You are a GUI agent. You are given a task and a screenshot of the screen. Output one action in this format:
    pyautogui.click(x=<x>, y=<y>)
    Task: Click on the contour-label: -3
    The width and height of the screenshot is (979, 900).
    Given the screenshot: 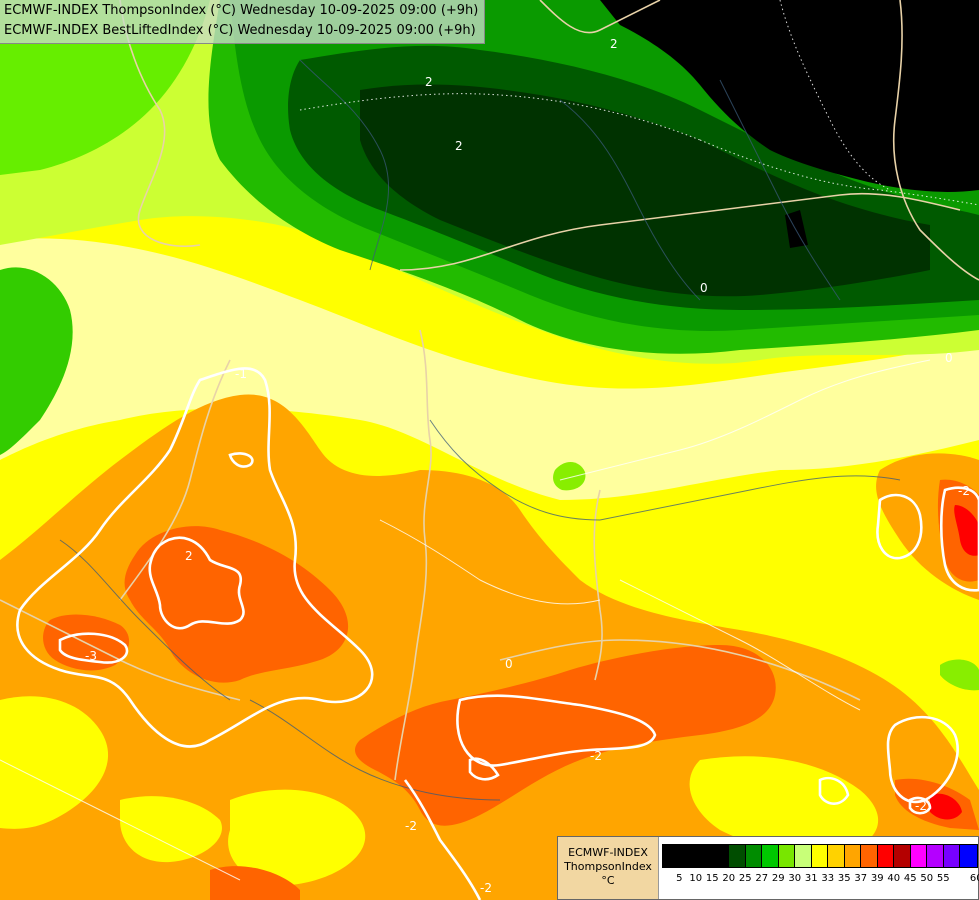 What is the action you would take?
    pyautogui.click(x=91, y=656)
    